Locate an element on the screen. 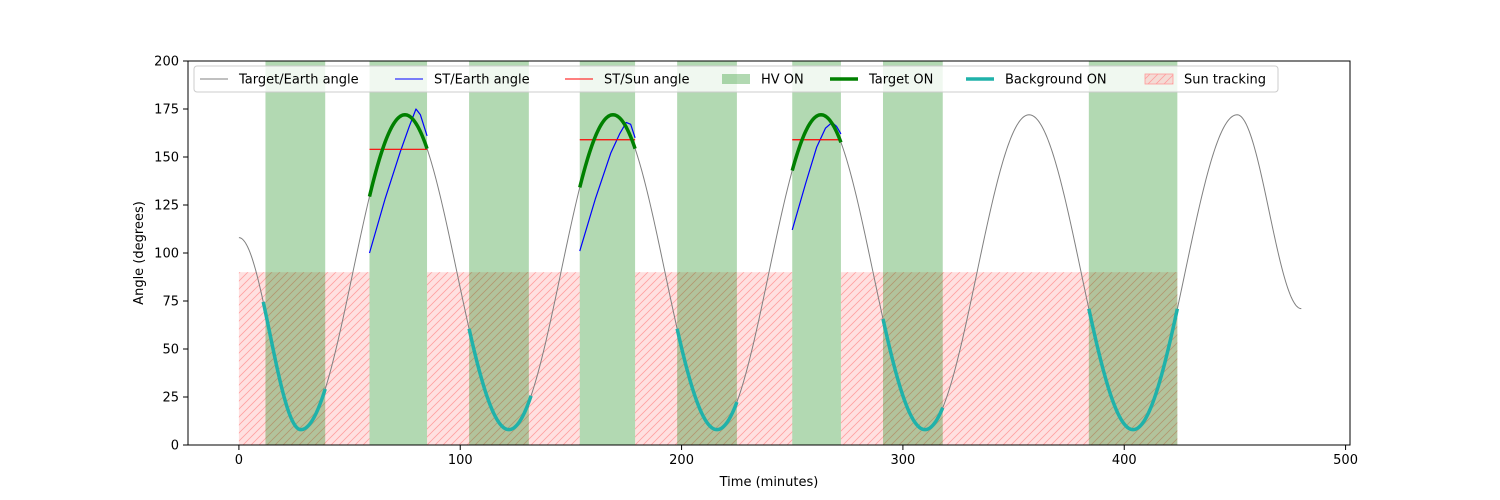 The image size is (1500, 500). legend-swatch-hatch-lines is located at coordinates (1159, 79).